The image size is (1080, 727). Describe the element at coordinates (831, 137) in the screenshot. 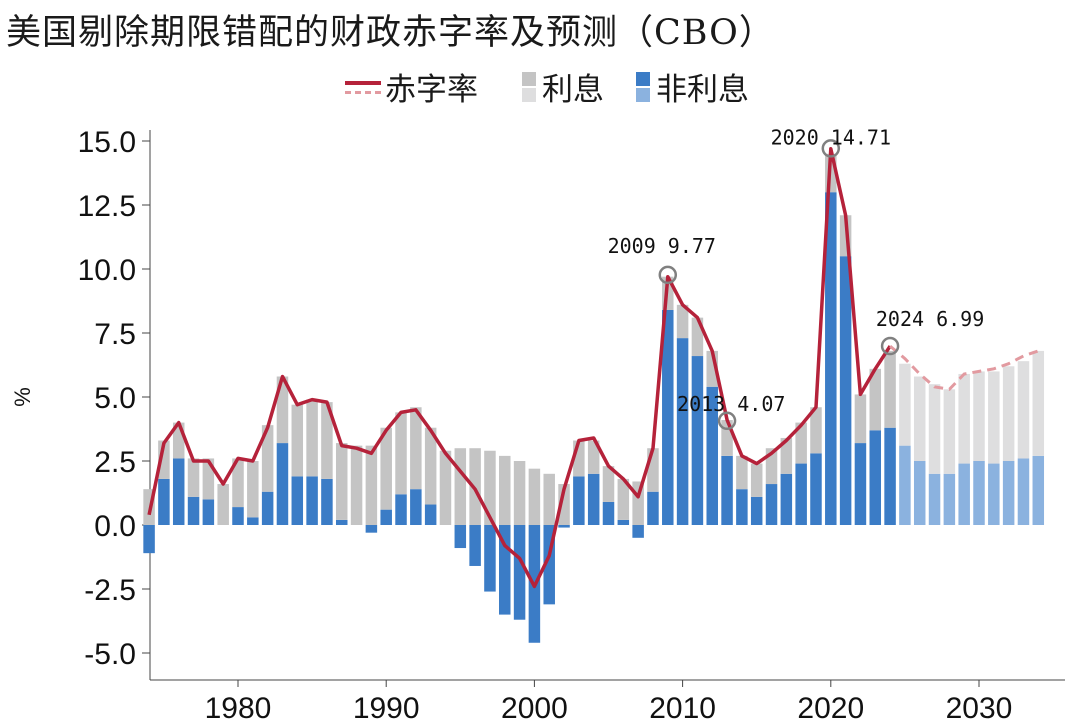

I see `annotation-label: 2020 14.71` at that location.